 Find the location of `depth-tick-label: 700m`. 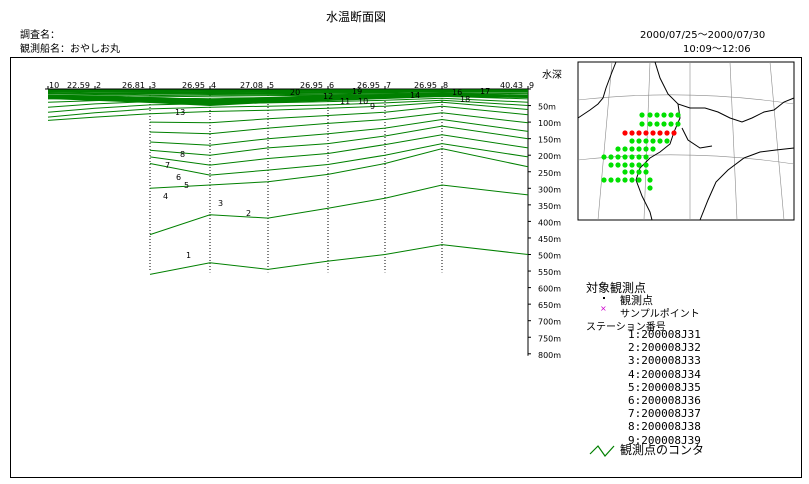

depth-tick-label: 700m is located at coordinates (549, 322).